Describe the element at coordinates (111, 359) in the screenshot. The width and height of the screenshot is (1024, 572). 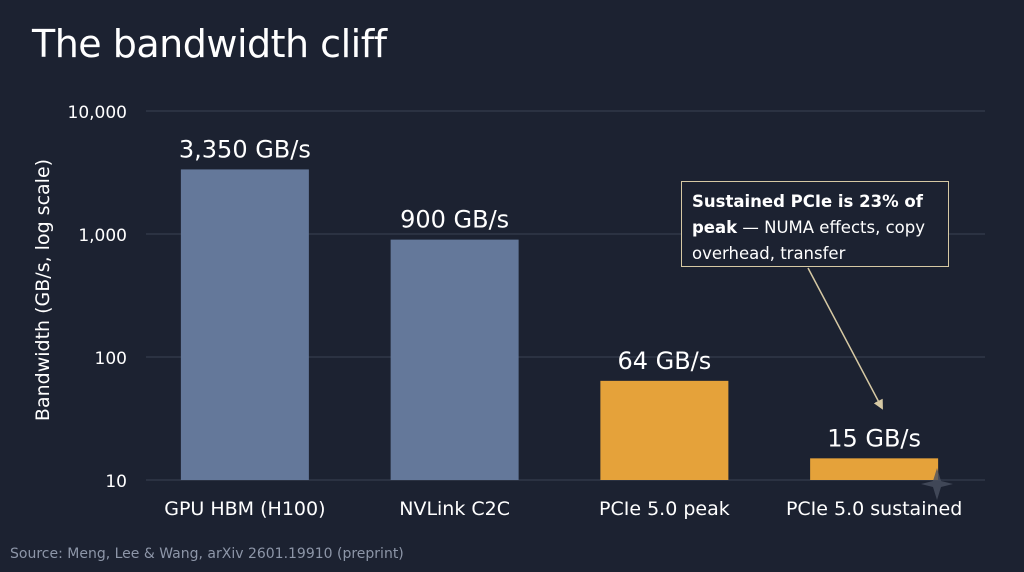
I see `y-tick-label: 100` at that location.